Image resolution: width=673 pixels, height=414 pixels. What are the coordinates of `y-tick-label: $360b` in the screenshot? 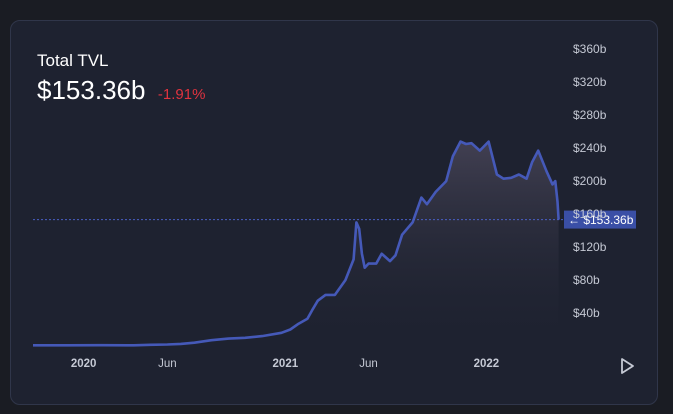 It's located at (590, 49).